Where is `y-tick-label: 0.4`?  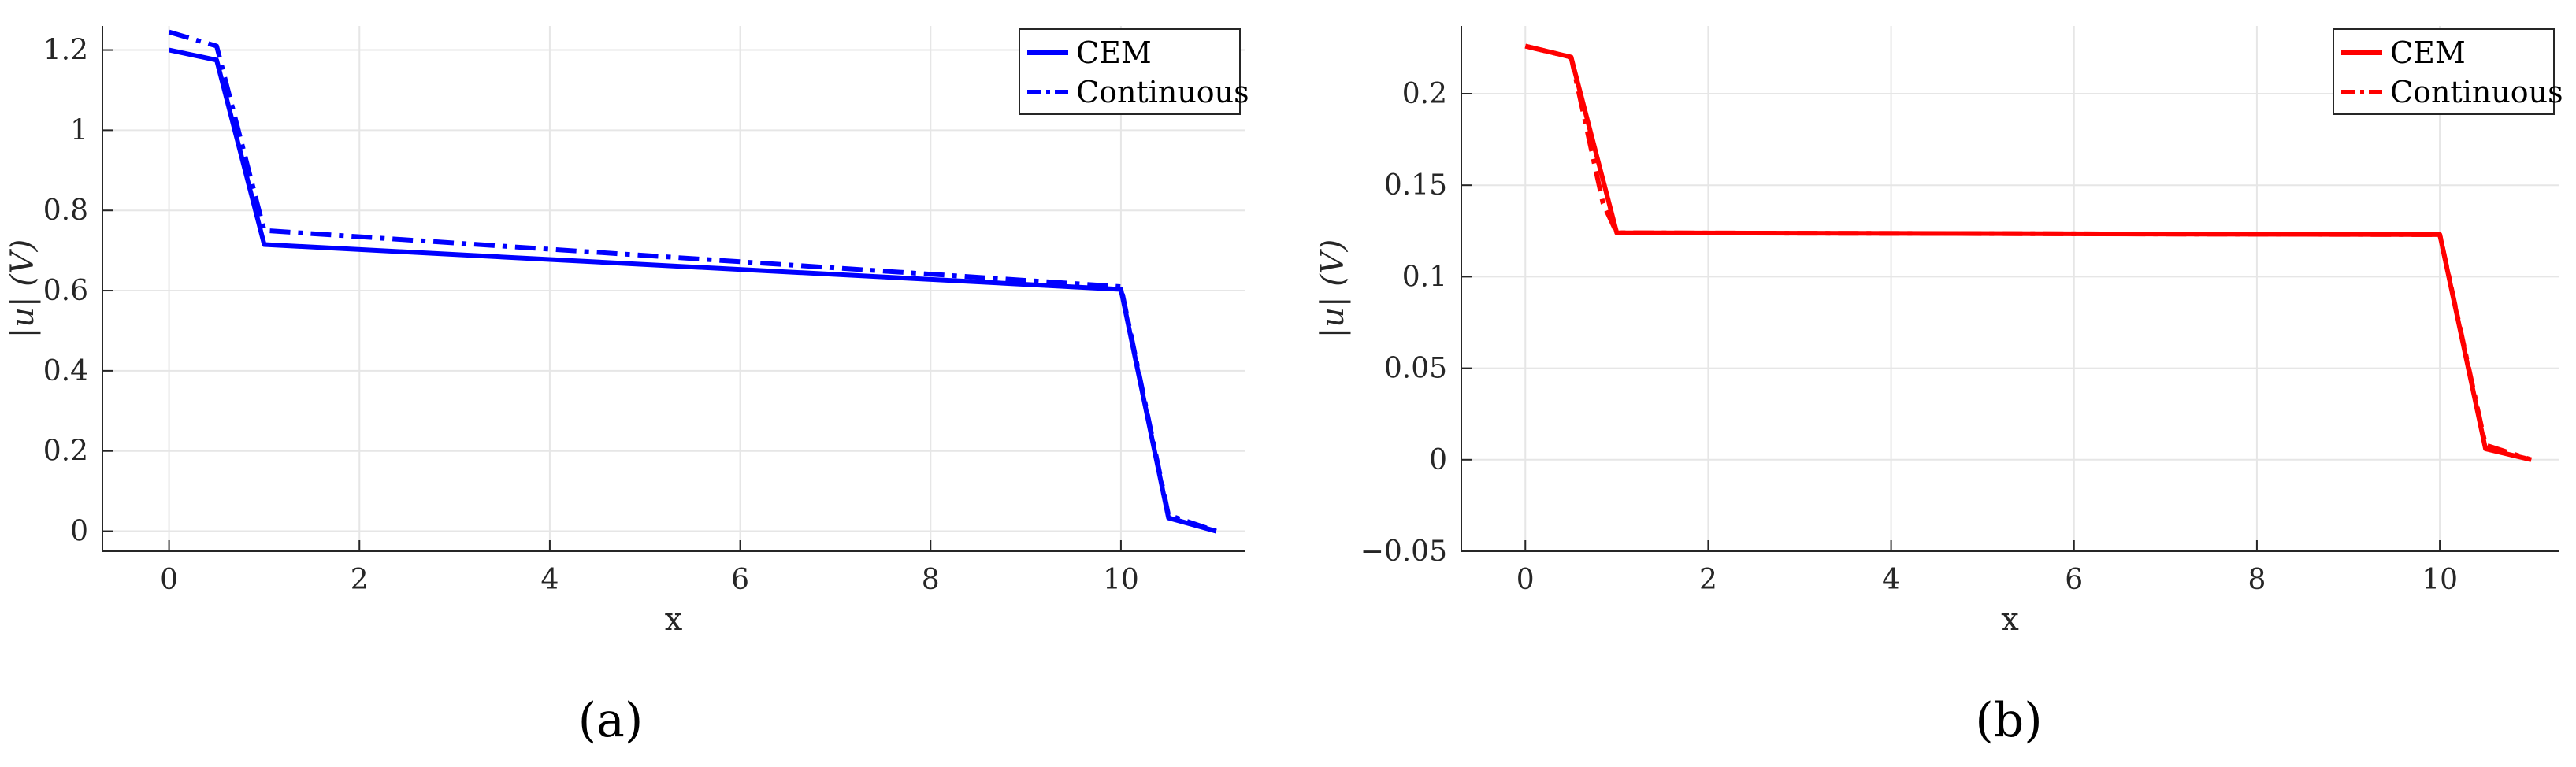 y-tick-label: 0.4 is located at coordinates (65, 371).